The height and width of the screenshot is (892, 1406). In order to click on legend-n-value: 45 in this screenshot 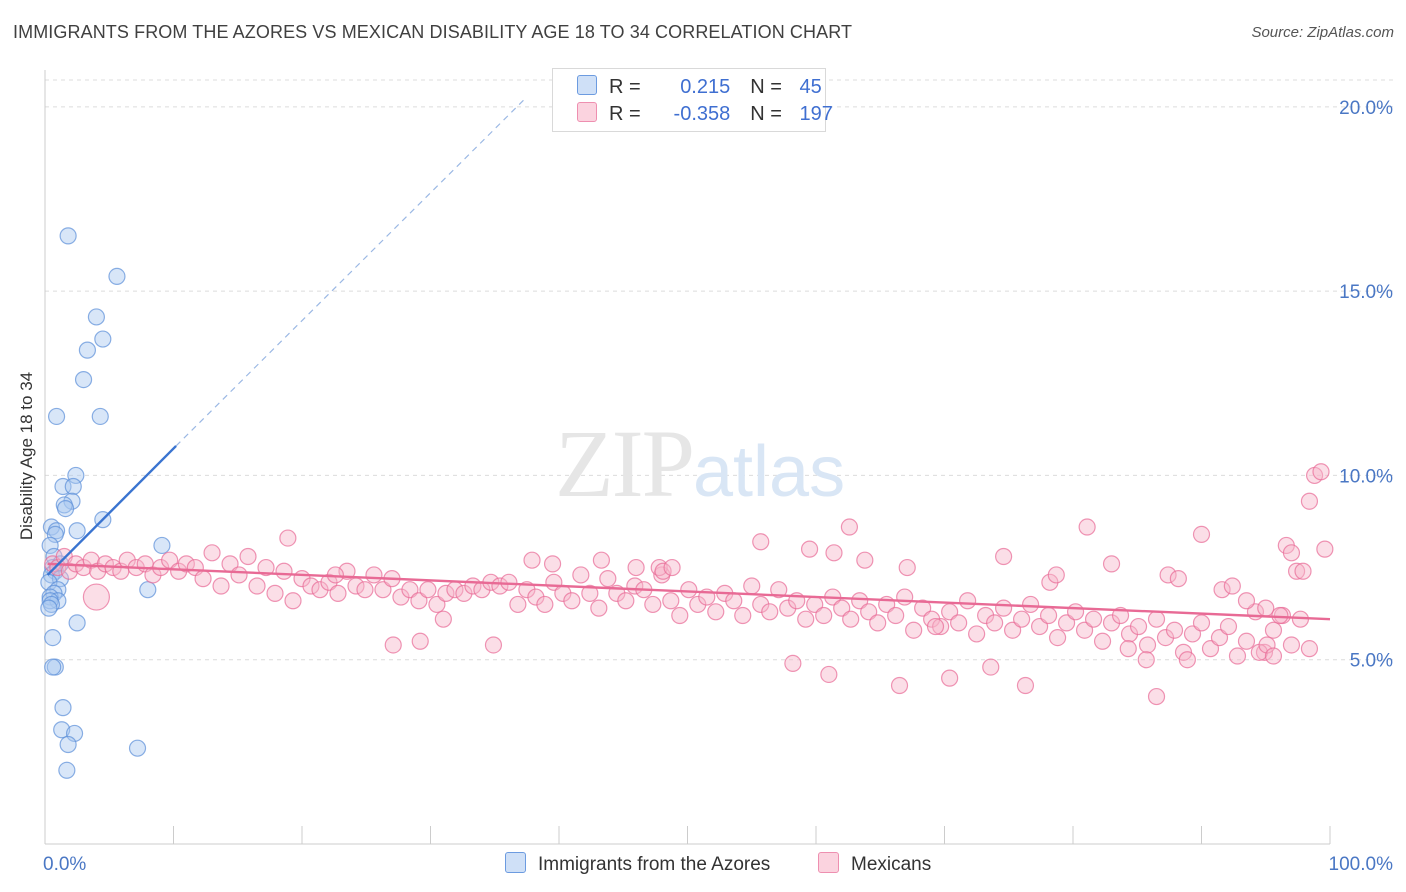, I will do `click(810, 87)`.